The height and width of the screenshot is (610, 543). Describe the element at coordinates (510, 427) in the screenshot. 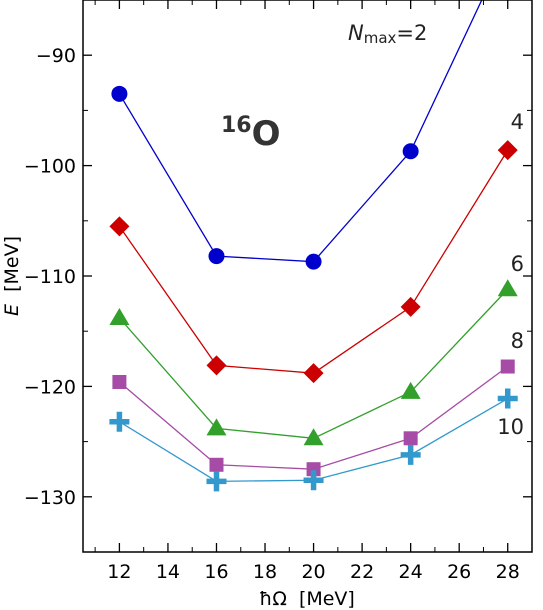

I see `series-label: 10` at that location.